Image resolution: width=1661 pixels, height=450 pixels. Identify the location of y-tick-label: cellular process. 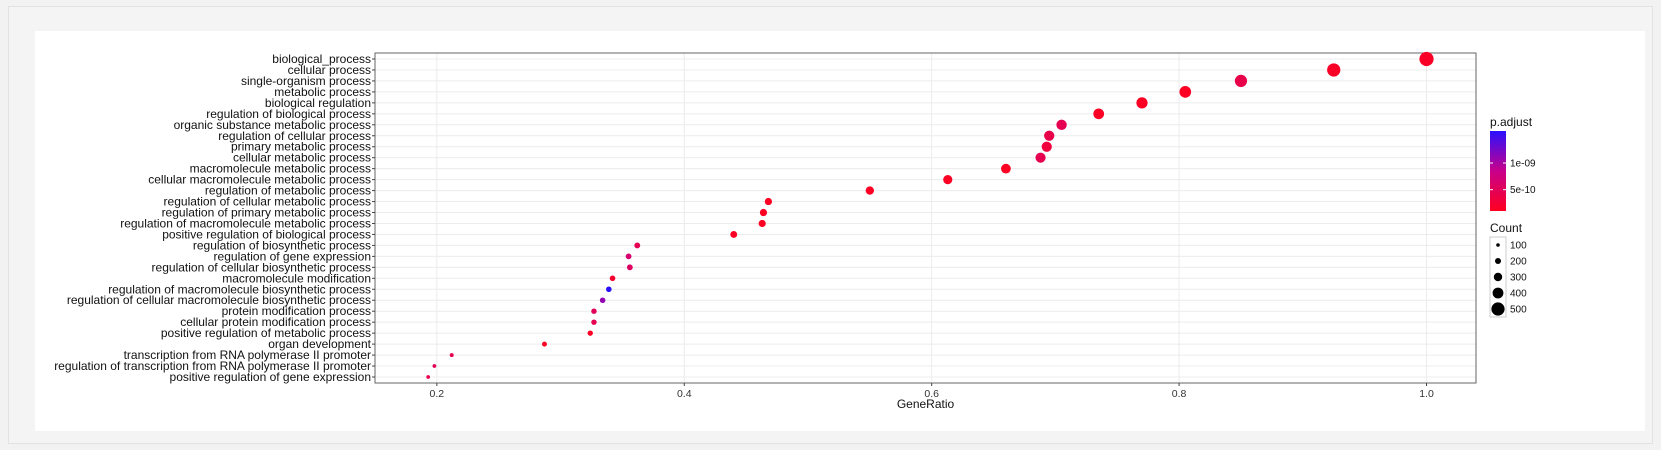
(329, 70).